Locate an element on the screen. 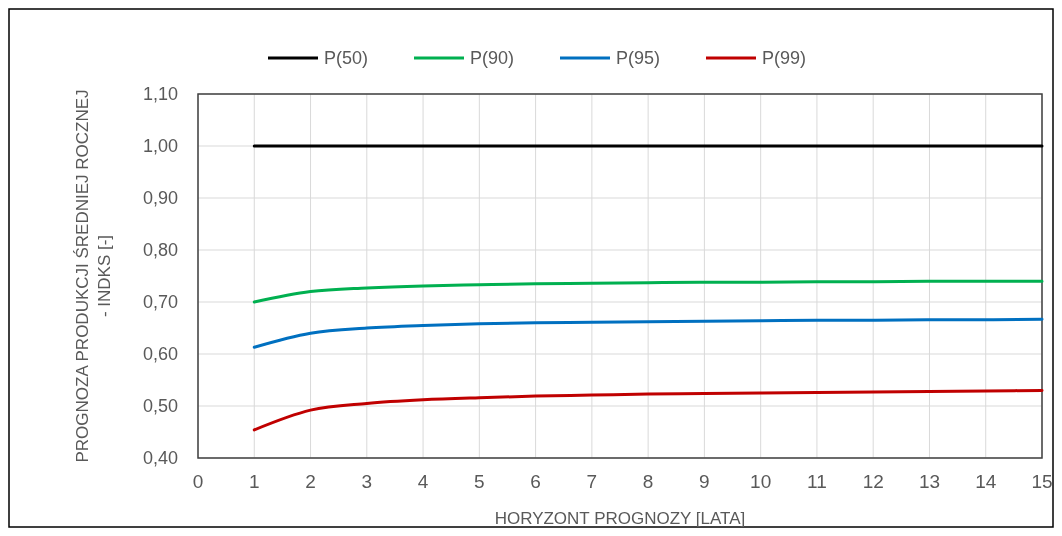 The width and height of the screenshot is (1062, 536). legend-label: P(50) is located at coordinates (346, 58).